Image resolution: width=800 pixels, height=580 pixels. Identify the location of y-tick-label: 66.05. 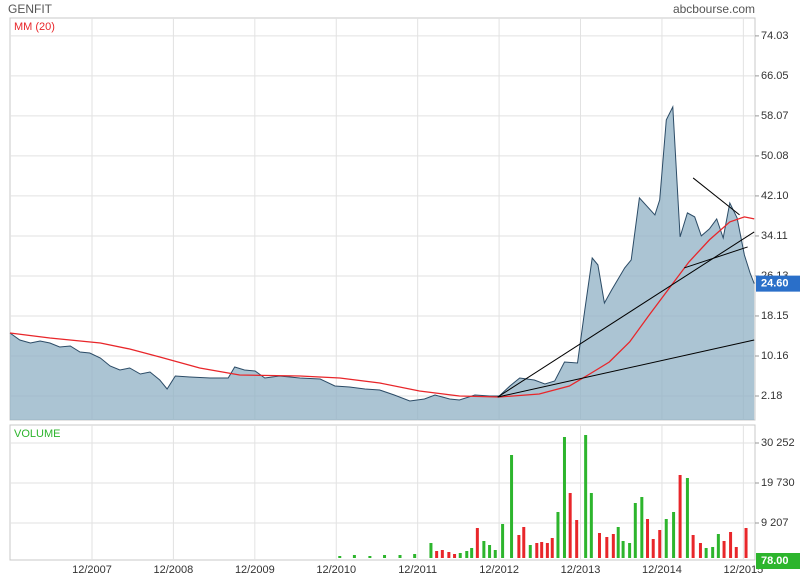
(775, 76).